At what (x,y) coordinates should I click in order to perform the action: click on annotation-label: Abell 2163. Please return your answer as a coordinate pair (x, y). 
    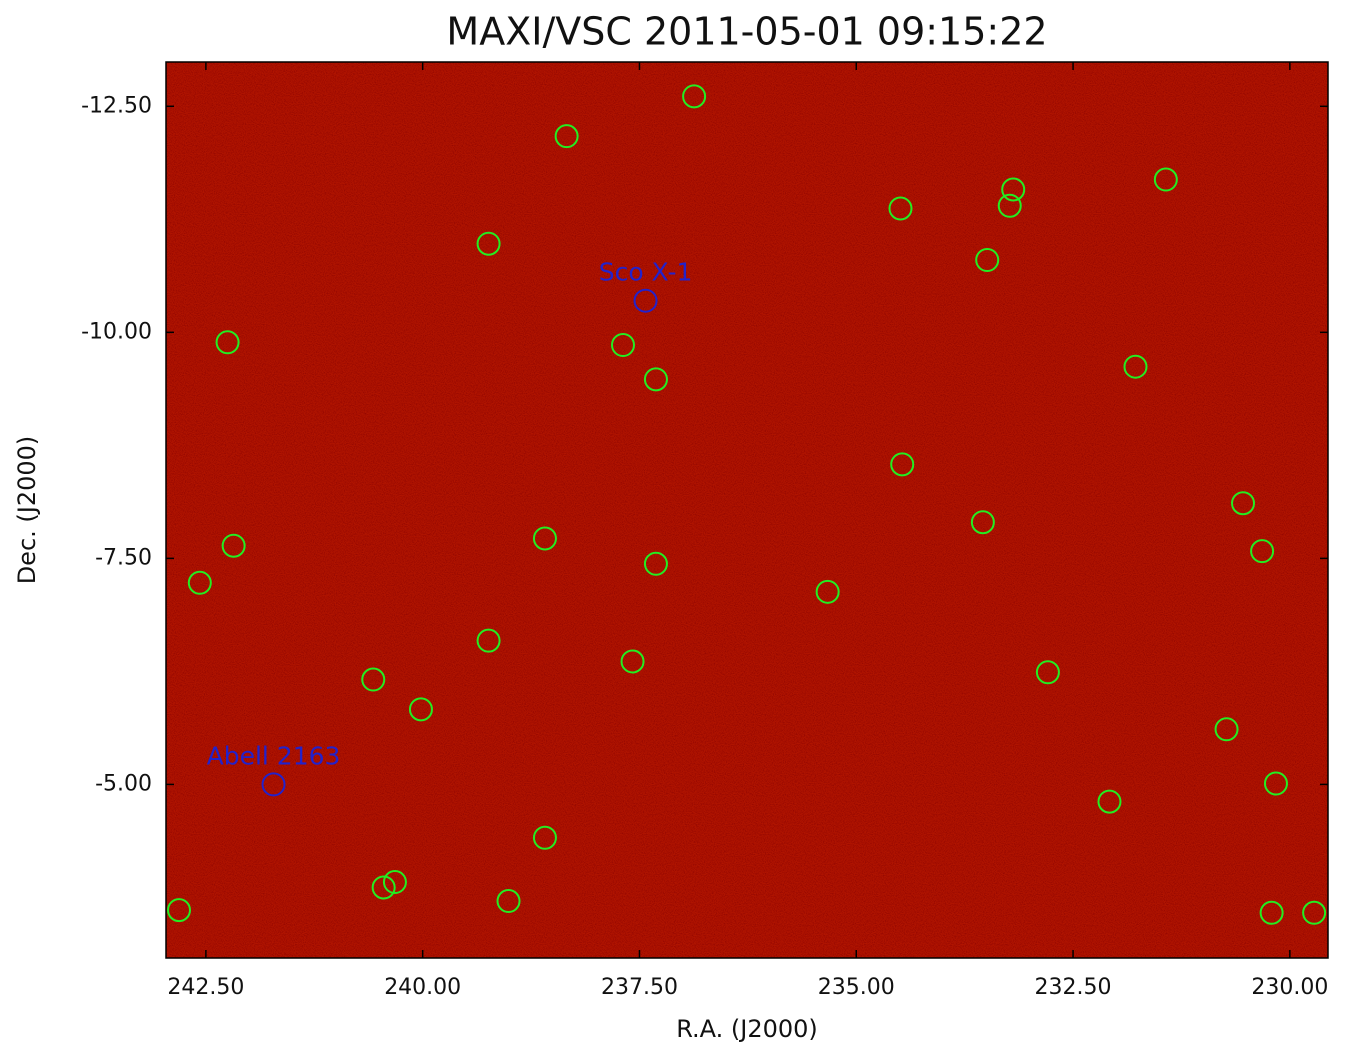
    Looking at the image, I should click on (274, 755).